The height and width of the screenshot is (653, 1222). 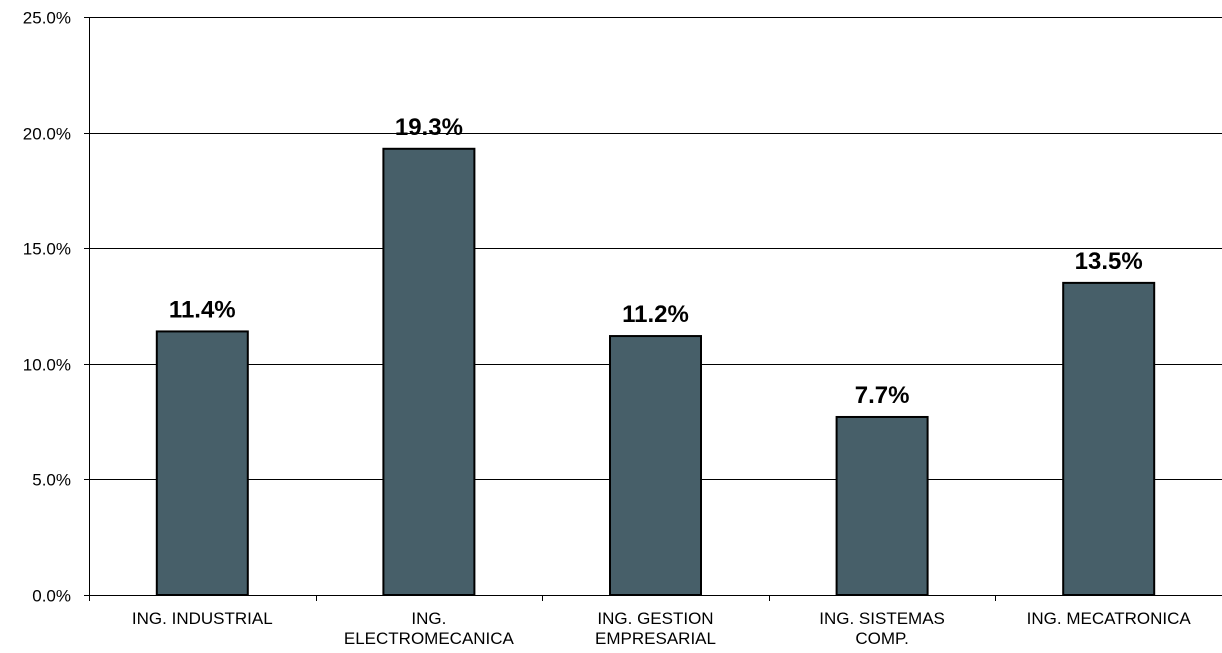 I want to click on data-label: 19.3%, so click(x=429, y=127).